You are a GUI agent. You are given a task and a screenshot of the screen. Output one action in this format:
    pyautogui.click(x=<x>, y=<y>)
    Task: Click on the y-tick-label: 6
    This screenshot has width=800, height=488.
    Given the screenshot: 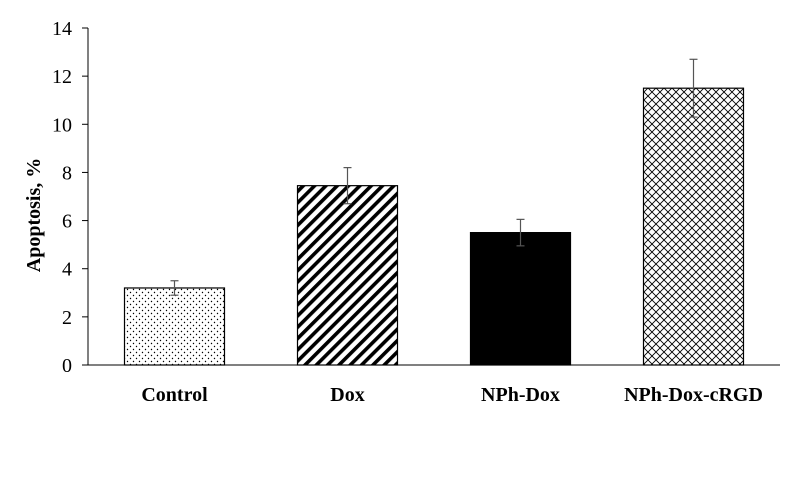 What is the action you would take?
    pyautogui.click(x=67, y=222)
    